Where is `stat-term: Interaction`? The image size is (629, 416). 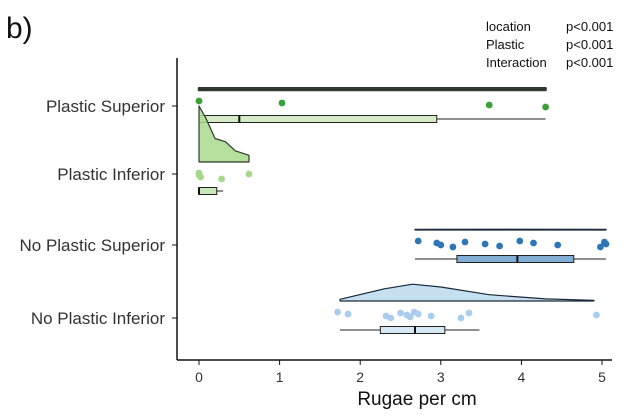 stat-term: Interaction is located at coordinates (516, 62).